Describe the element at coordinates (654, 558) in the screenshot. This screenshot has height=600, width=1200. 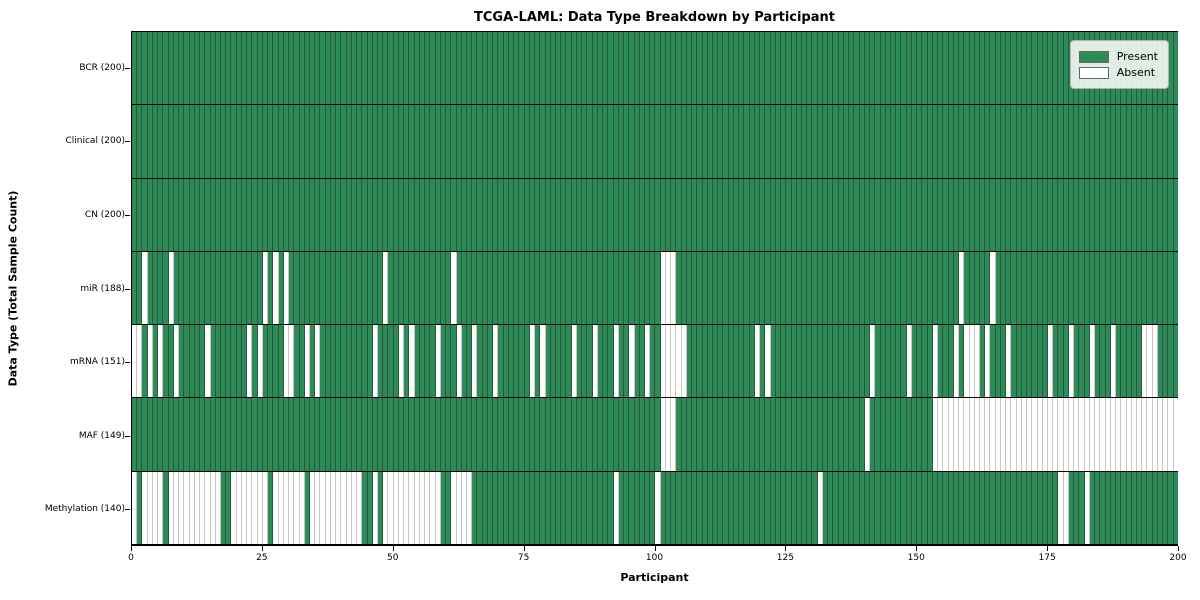
I see `x-tick-label-100: 100` at that location.